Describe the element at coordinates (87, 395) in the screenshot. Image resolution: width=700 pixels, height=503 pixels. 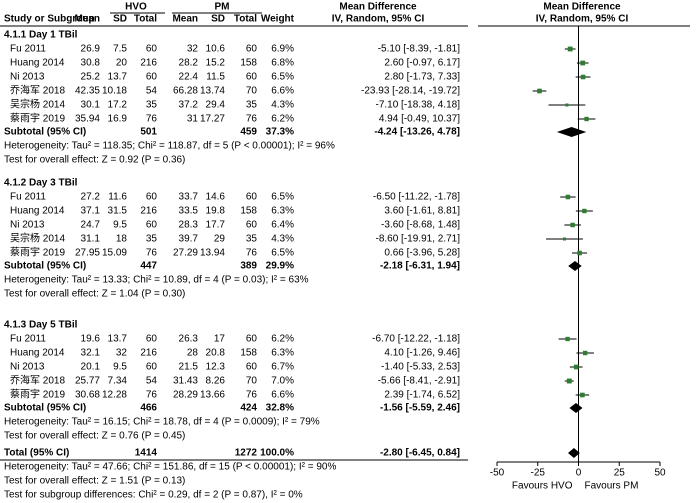
I see `cell: 30.68` at that location.